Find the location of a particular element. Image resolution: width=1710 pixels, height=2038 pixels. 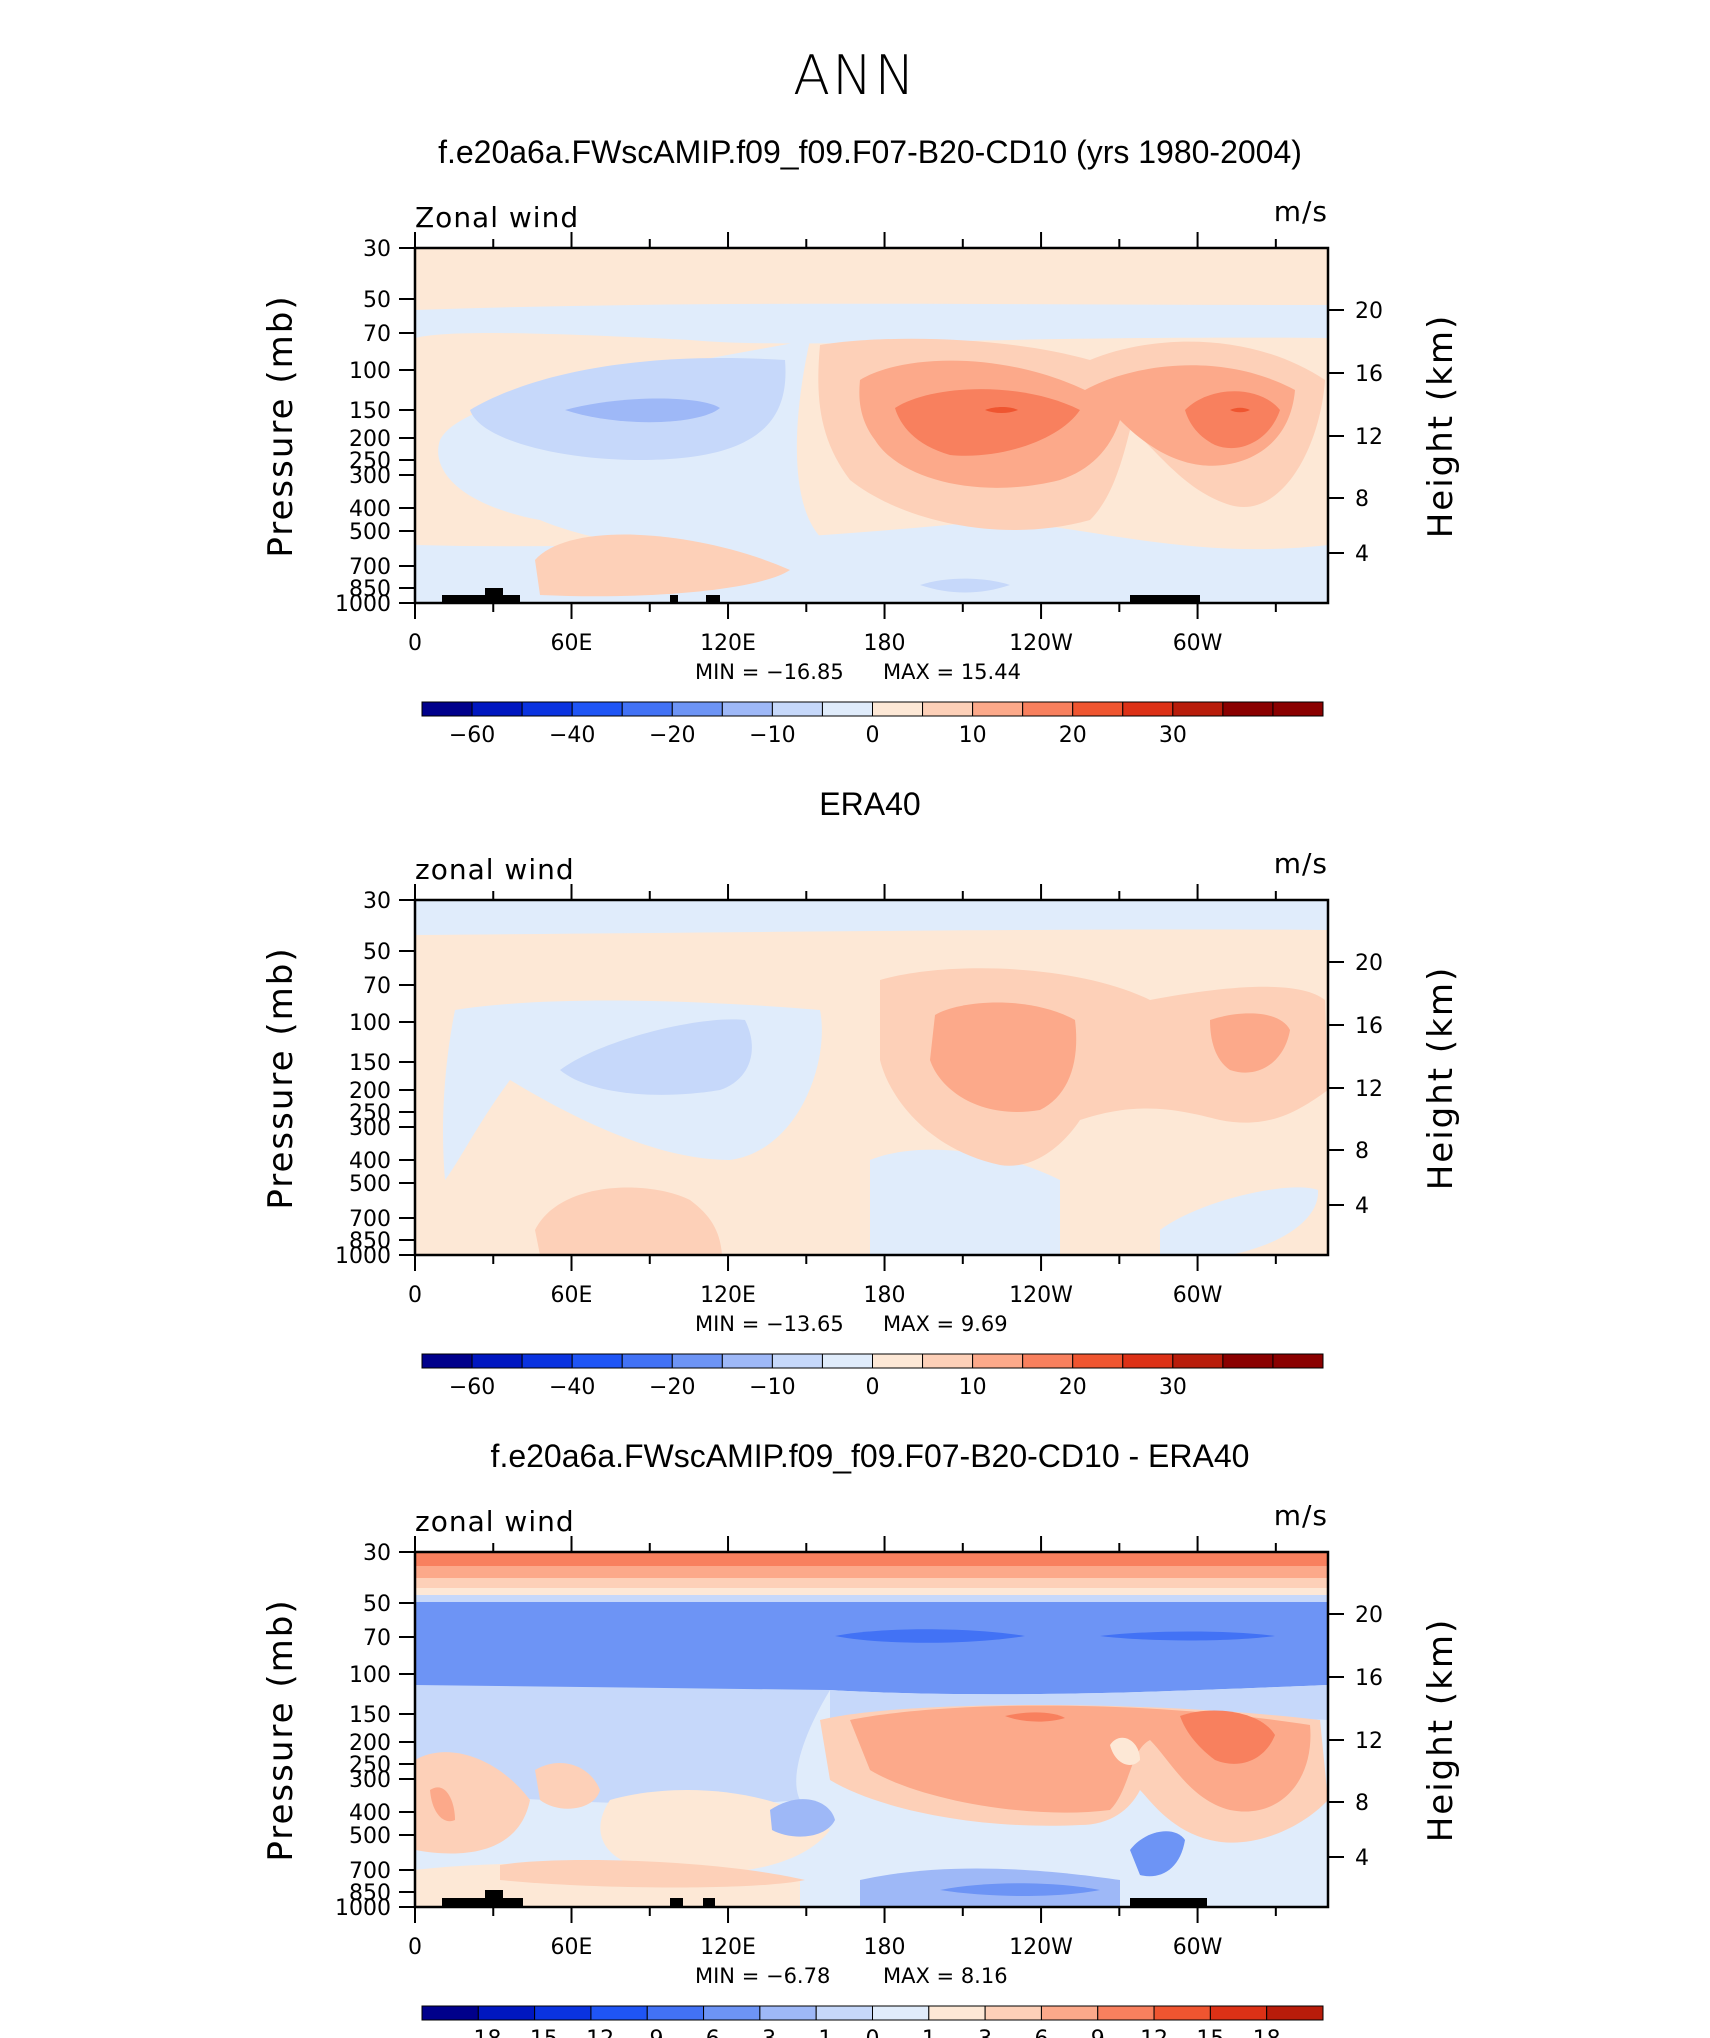

colorbar-label: 18 is located at coordinates (1267, 2032).